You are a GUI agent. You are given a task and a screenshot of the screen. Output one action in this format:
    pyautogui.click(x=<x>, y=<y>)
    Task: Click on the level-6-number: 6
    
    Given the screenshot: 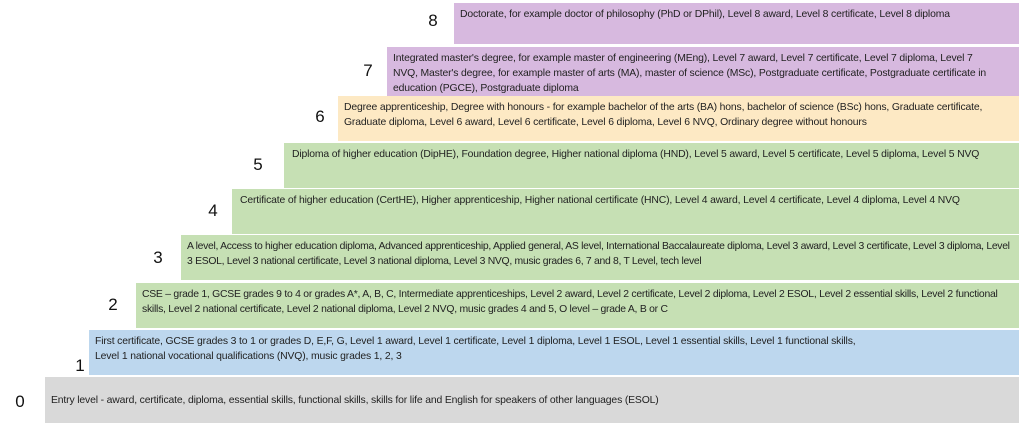 What is the action you would take?
    pyautogui.click(x=320, y=116)
    